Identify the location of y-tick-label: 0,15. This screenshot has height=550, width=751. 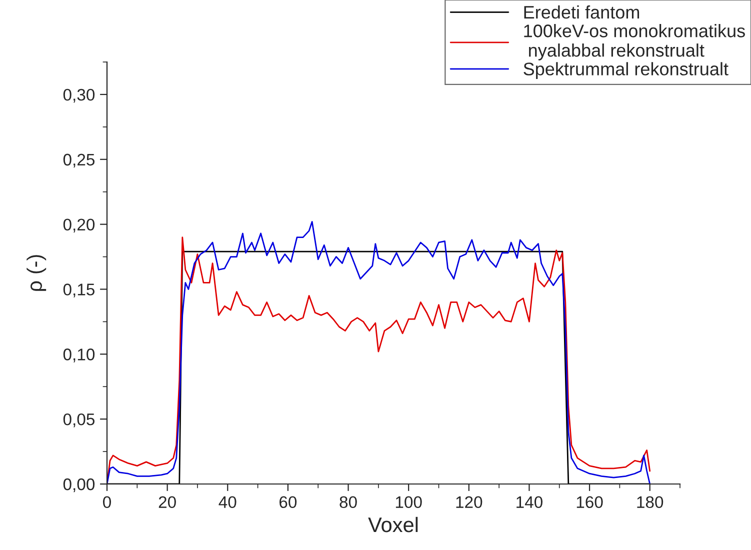
(78, 291).